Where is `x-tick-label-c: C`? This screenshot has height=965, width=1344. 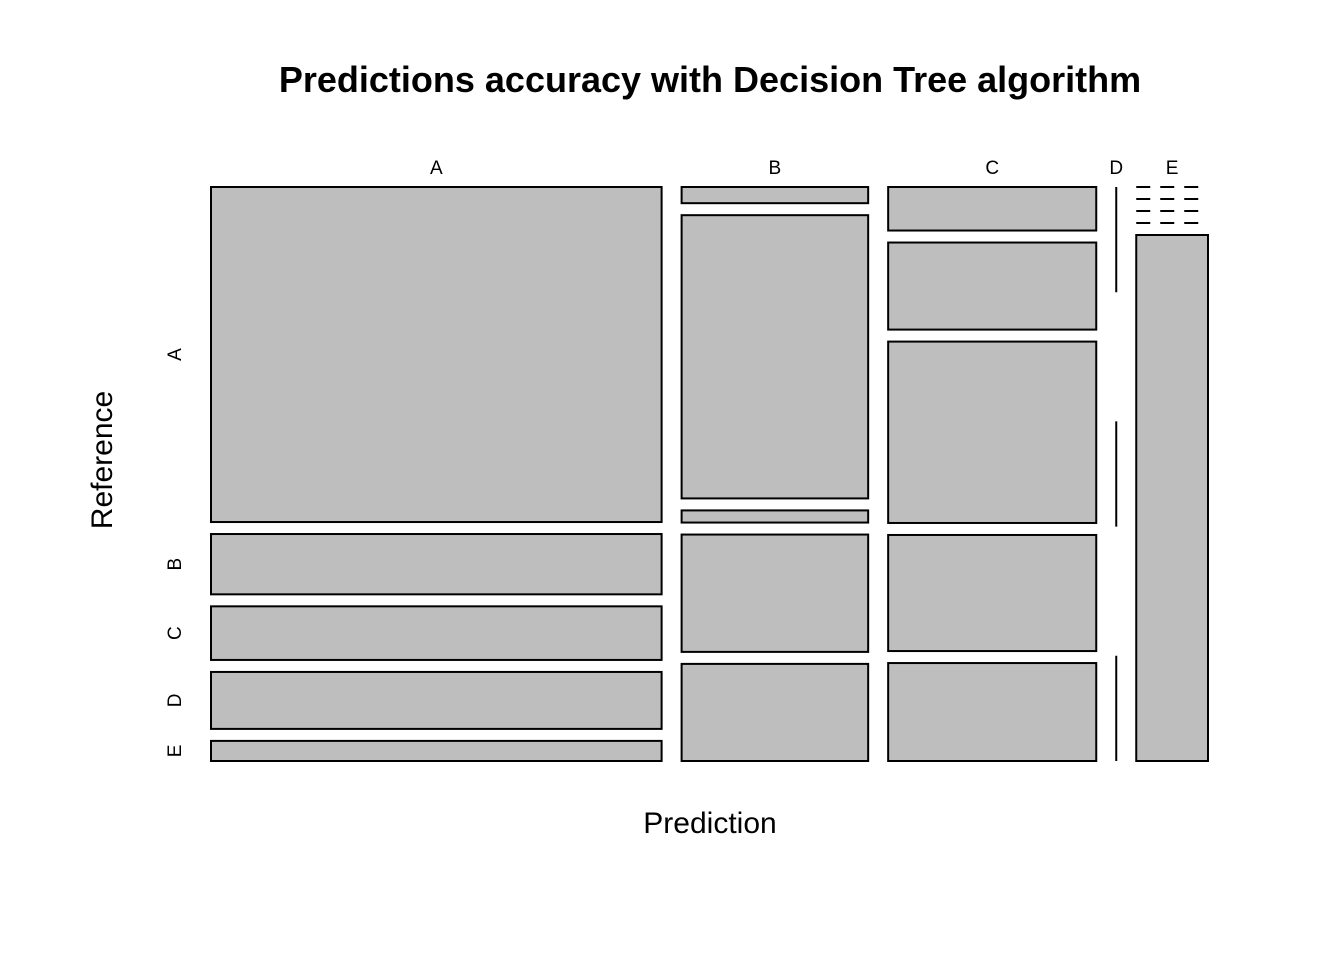 x-tick-label-c: C is located at coordinates (992, 168).